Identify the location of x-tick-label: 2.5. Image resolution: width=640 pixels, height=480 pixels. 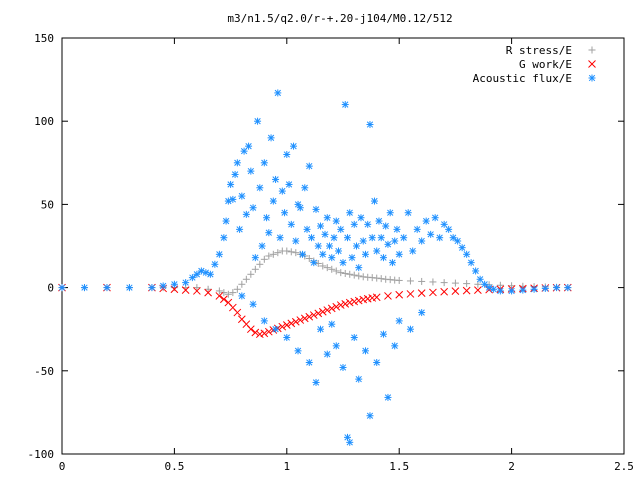
(624, 466).